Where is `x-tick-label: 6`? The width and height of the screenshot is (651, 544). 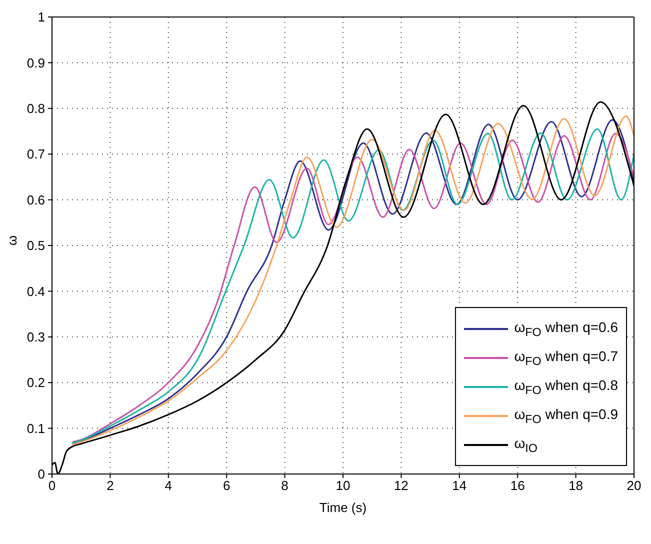
x-tick-label: 6 is located at coordinates (226, 486).